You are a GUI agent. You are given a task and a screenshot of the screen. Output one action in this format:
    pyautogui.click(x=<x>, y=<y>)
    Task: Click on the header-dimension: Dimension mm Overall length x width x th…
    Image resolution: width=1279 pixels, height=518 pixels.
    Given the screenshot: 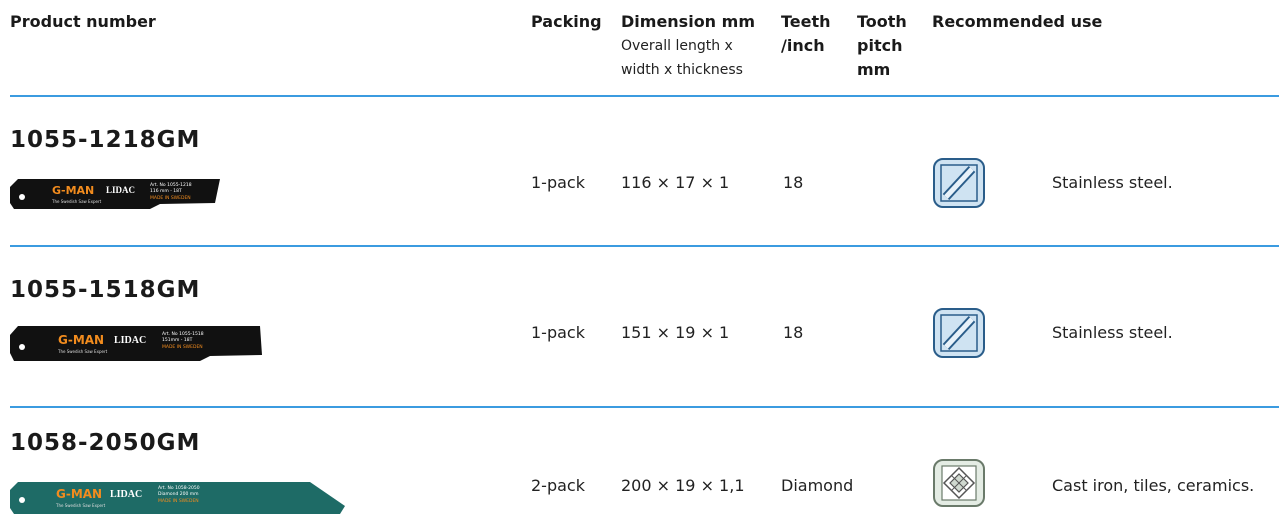 What is the action you would take?
    pyautogui.click(x=696, y=46)
    